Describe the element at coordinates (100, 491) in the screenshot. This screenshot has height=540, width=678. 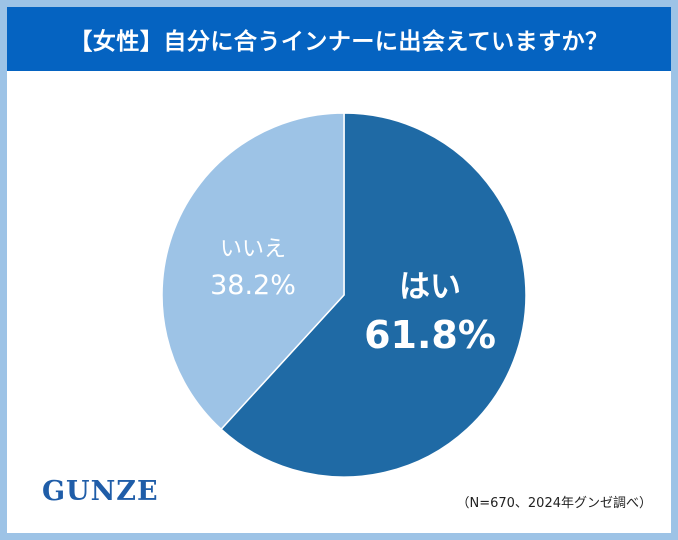
I see `gunze-logo: GUNZE` at that location.